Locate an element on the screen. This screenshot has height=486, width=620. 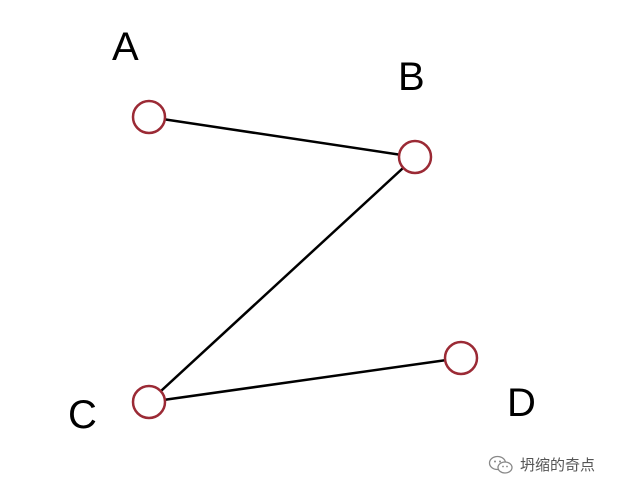
node-d is located at coordinates (461, 358).